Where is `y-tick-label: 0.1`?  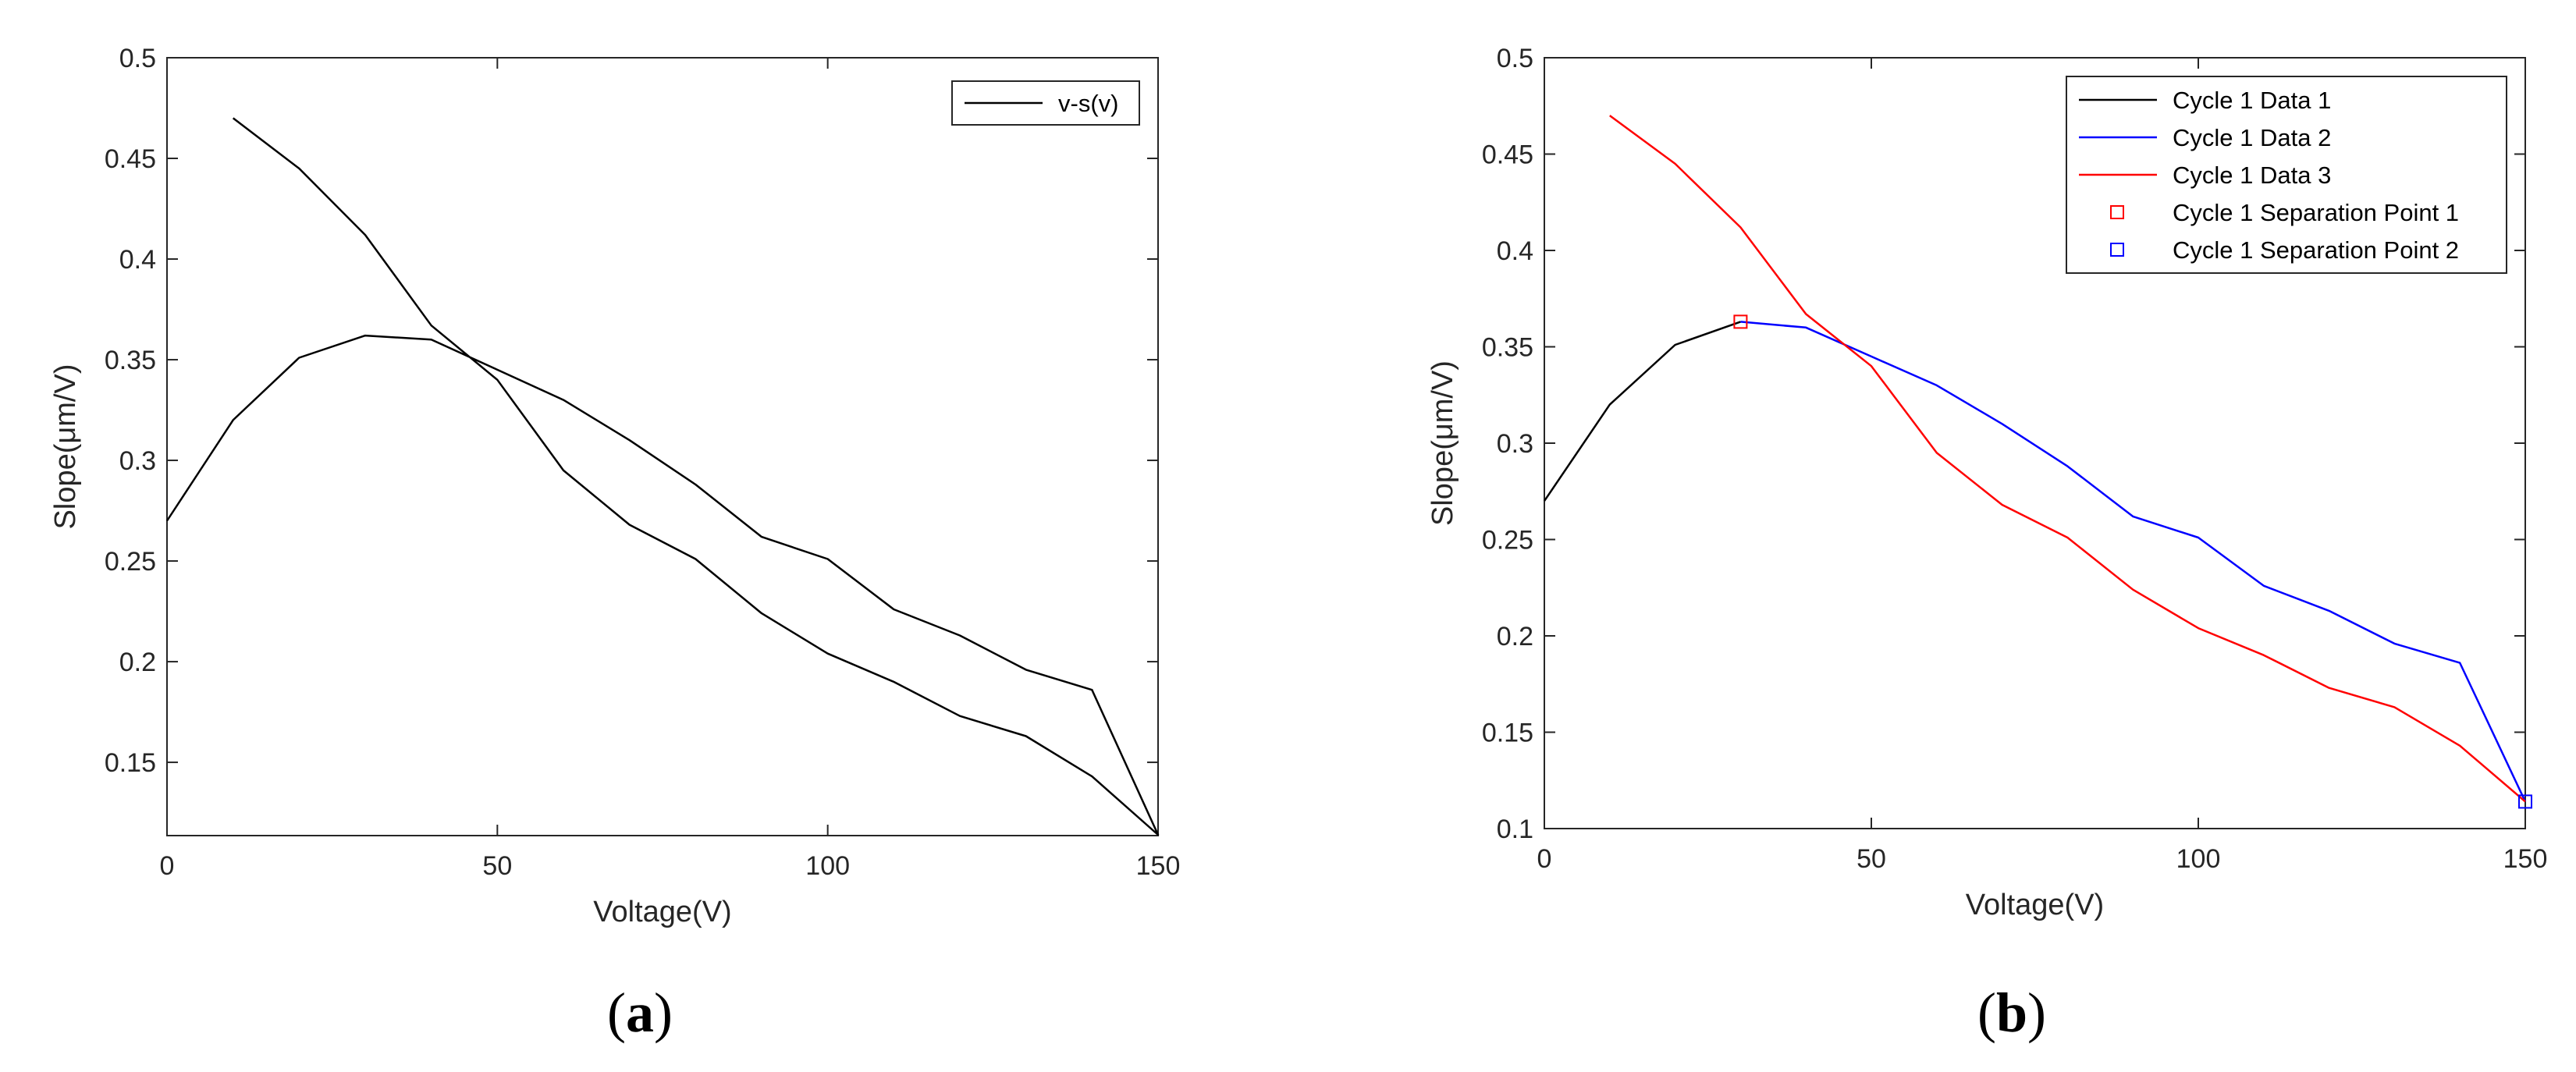 y-tick-label: 0.1 is located at coordinates (1515, 829).